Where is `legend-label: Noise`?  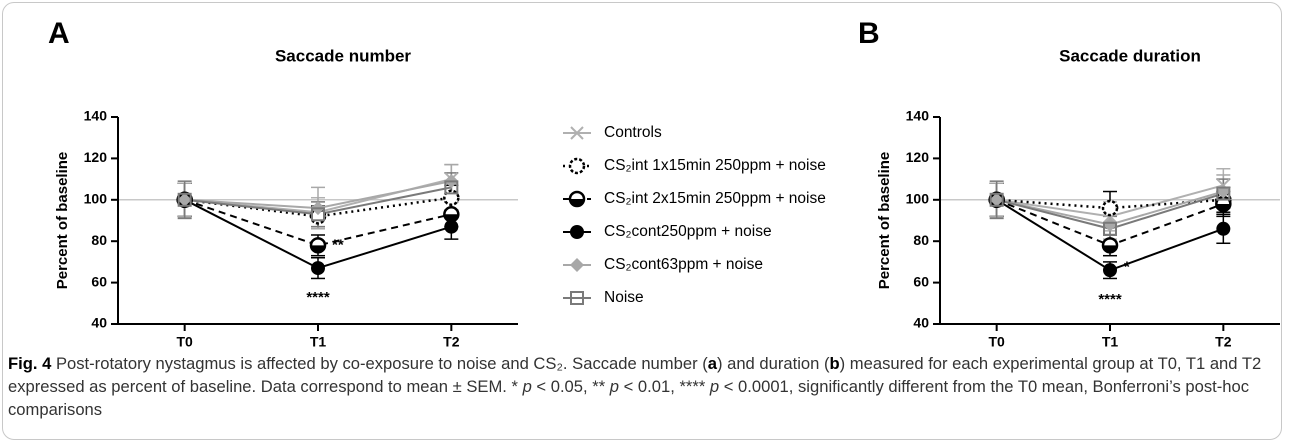 legend-label: Noise is located at coordinates (624, 297).